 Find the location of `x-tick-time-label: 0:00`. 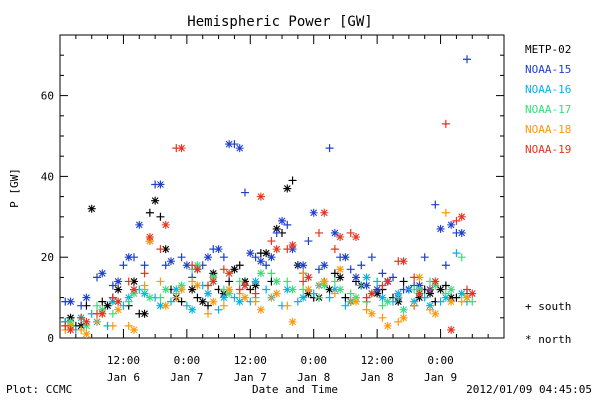

x-tick-time-label: 0:00 is located at coordinates (440, 360).